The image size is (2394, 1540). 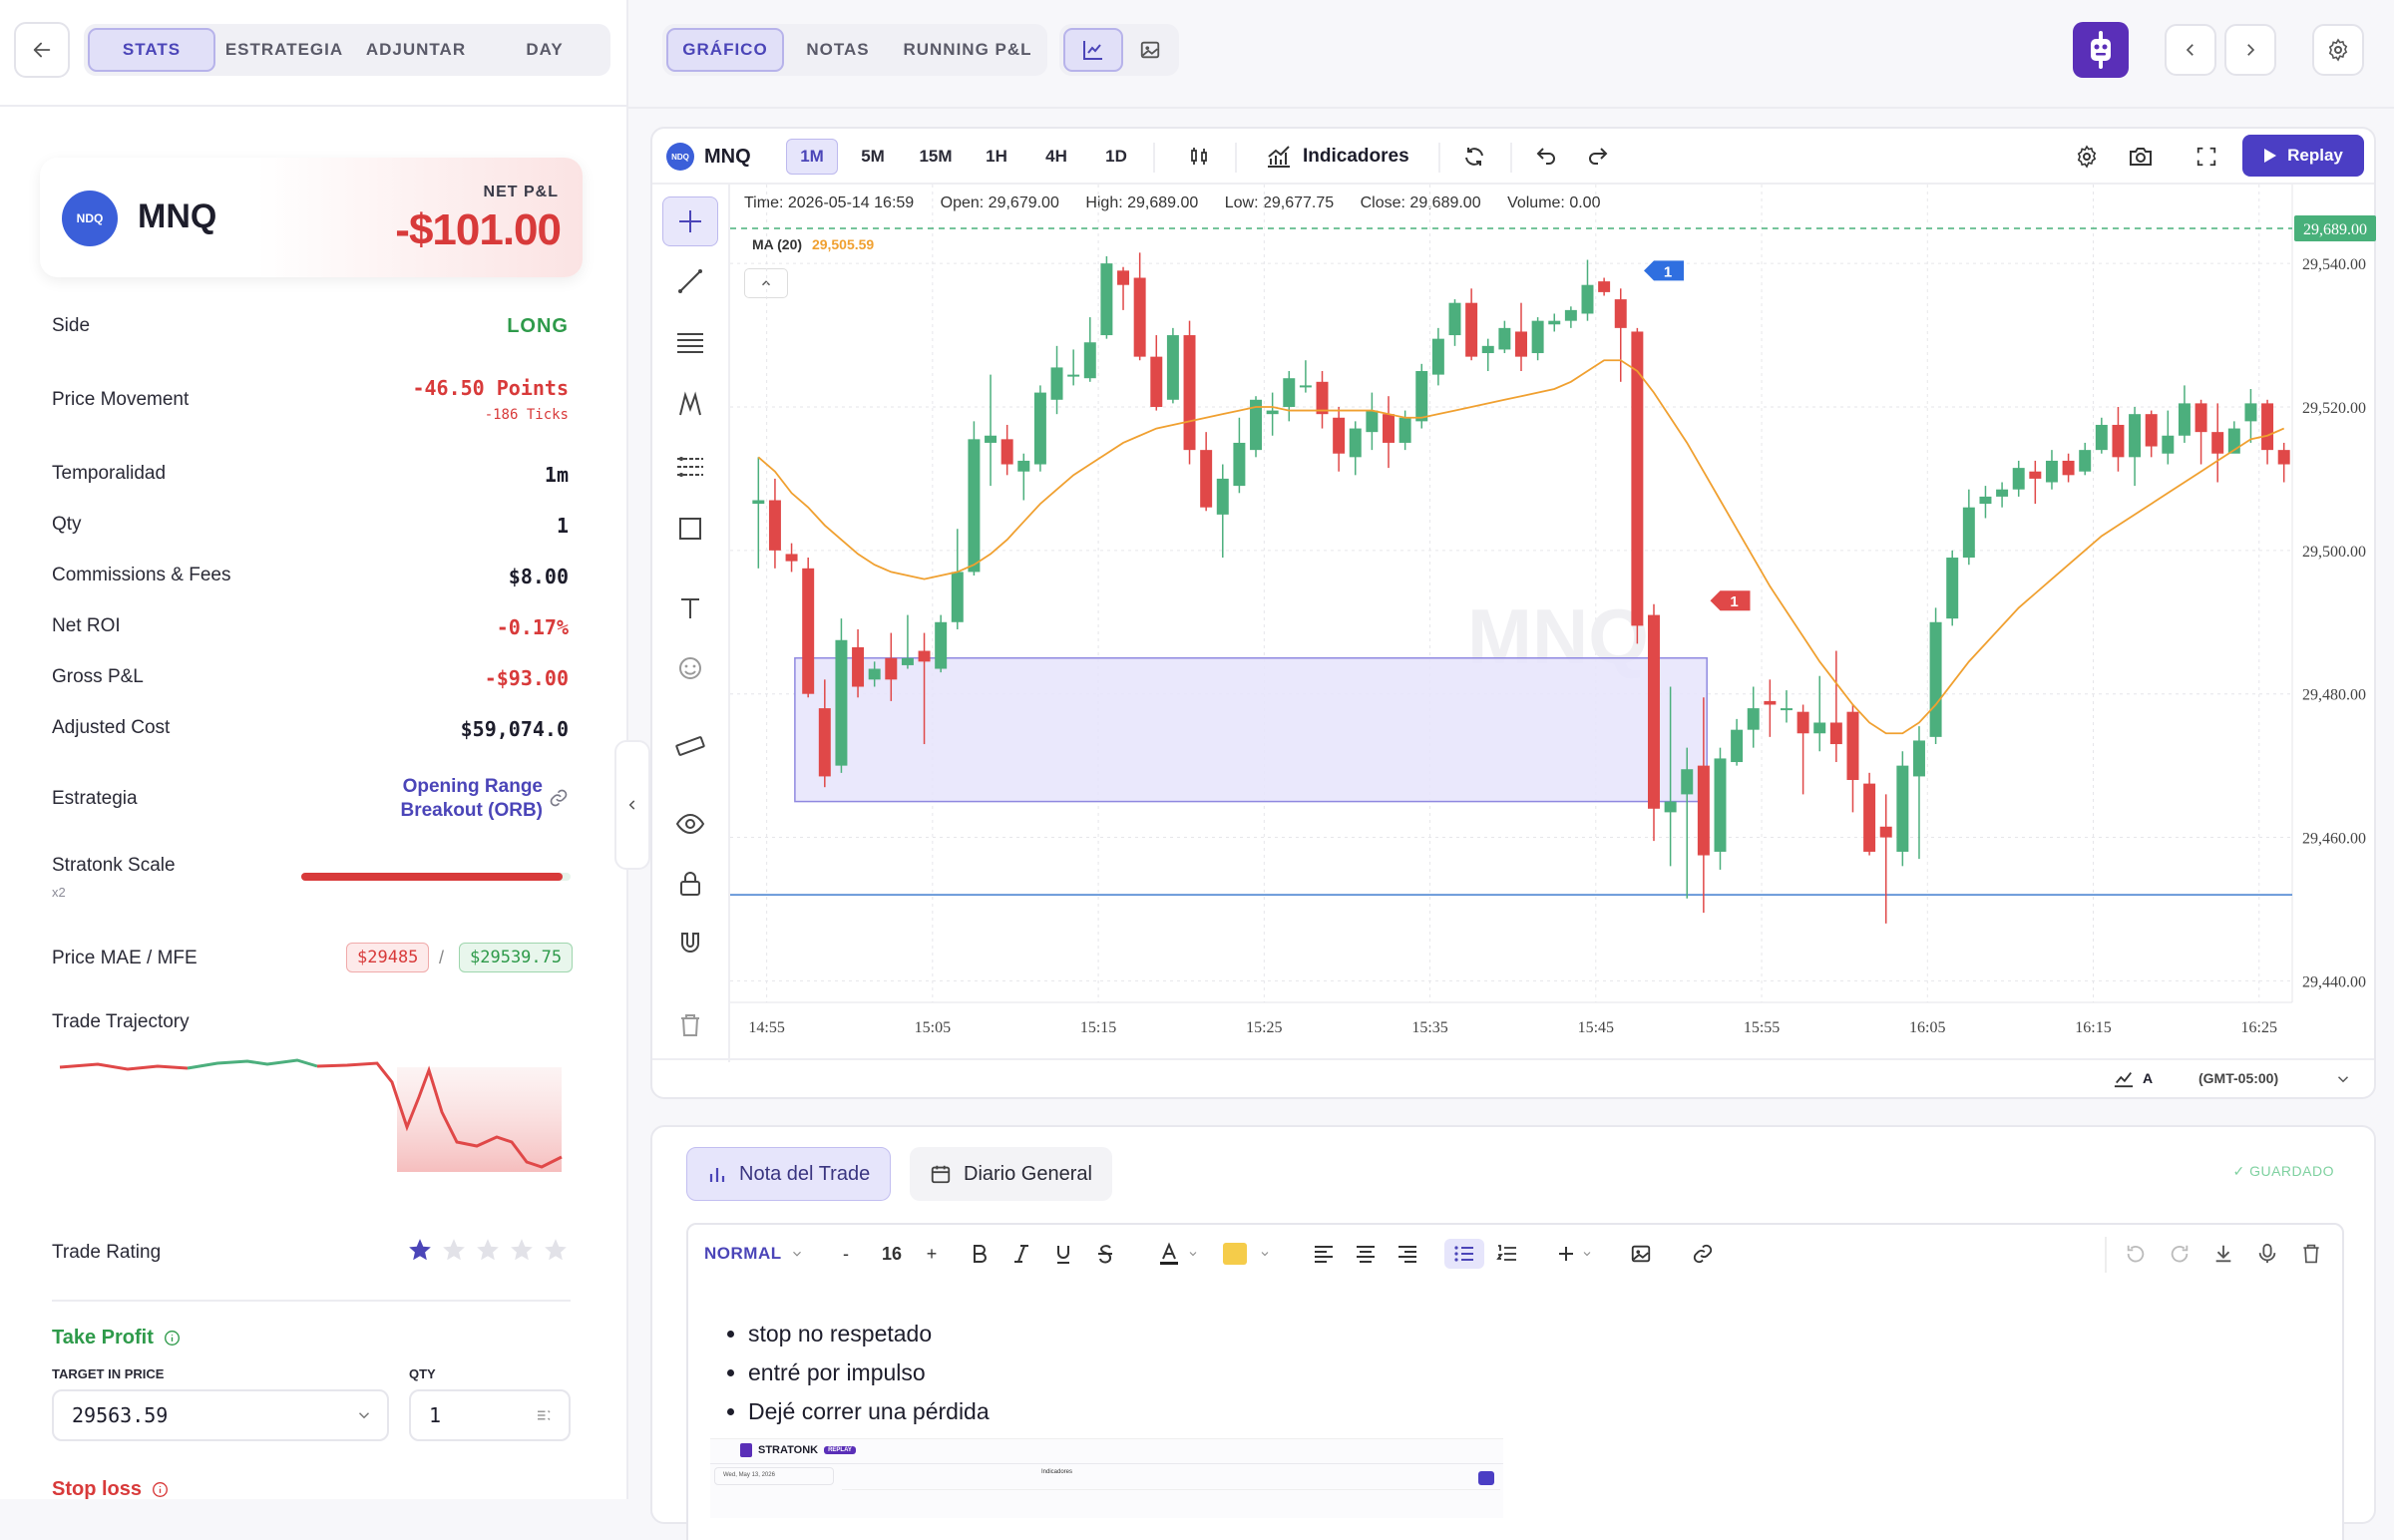 What do you see at coordinates (1730, 600) in the screenshot?
I see `exit-marker` at bounding box center [1730, 600].